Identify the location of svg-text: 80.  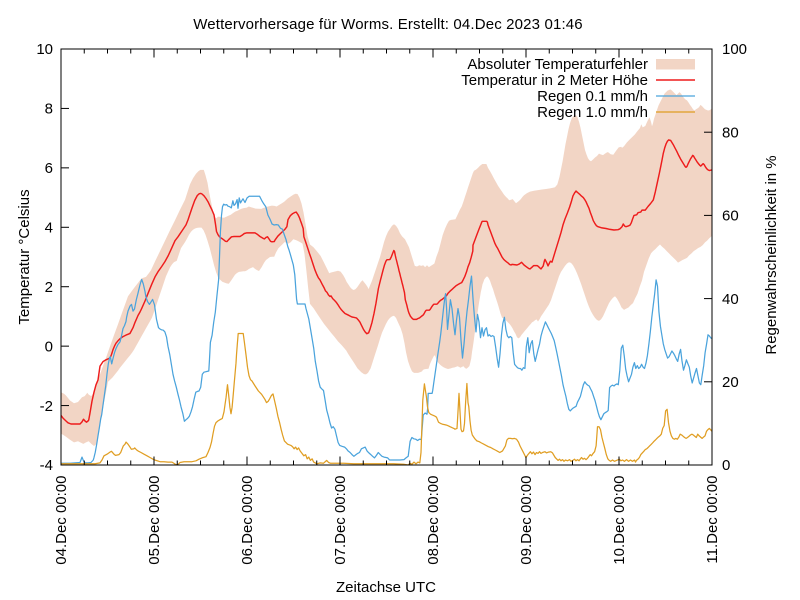
(730, 132).